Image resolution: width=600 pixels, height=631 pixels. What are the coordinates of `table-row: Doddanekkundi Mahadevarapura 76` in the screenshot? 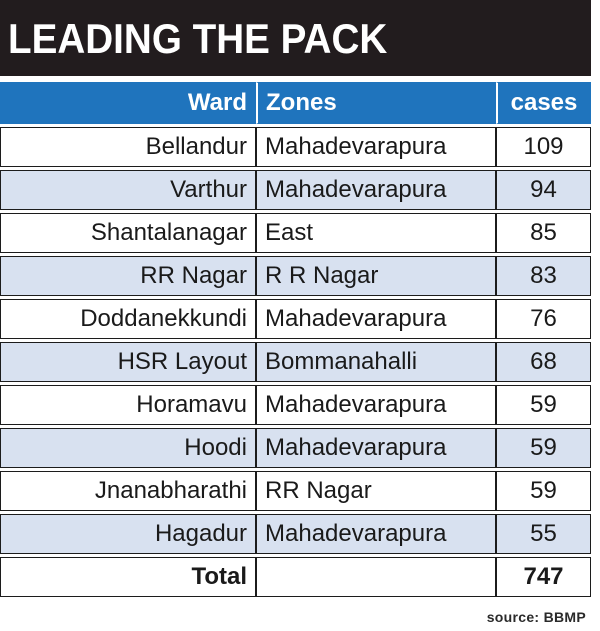 It's located at (295, 319).